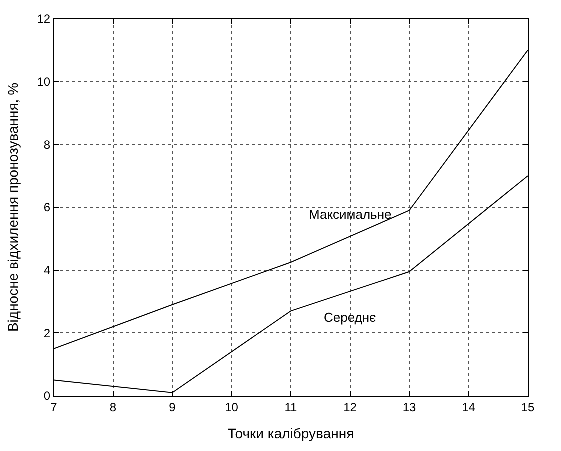 The width and height of the screenshot is (561, 451). I want to click on y-tick-label: 10, so click(44, 82).